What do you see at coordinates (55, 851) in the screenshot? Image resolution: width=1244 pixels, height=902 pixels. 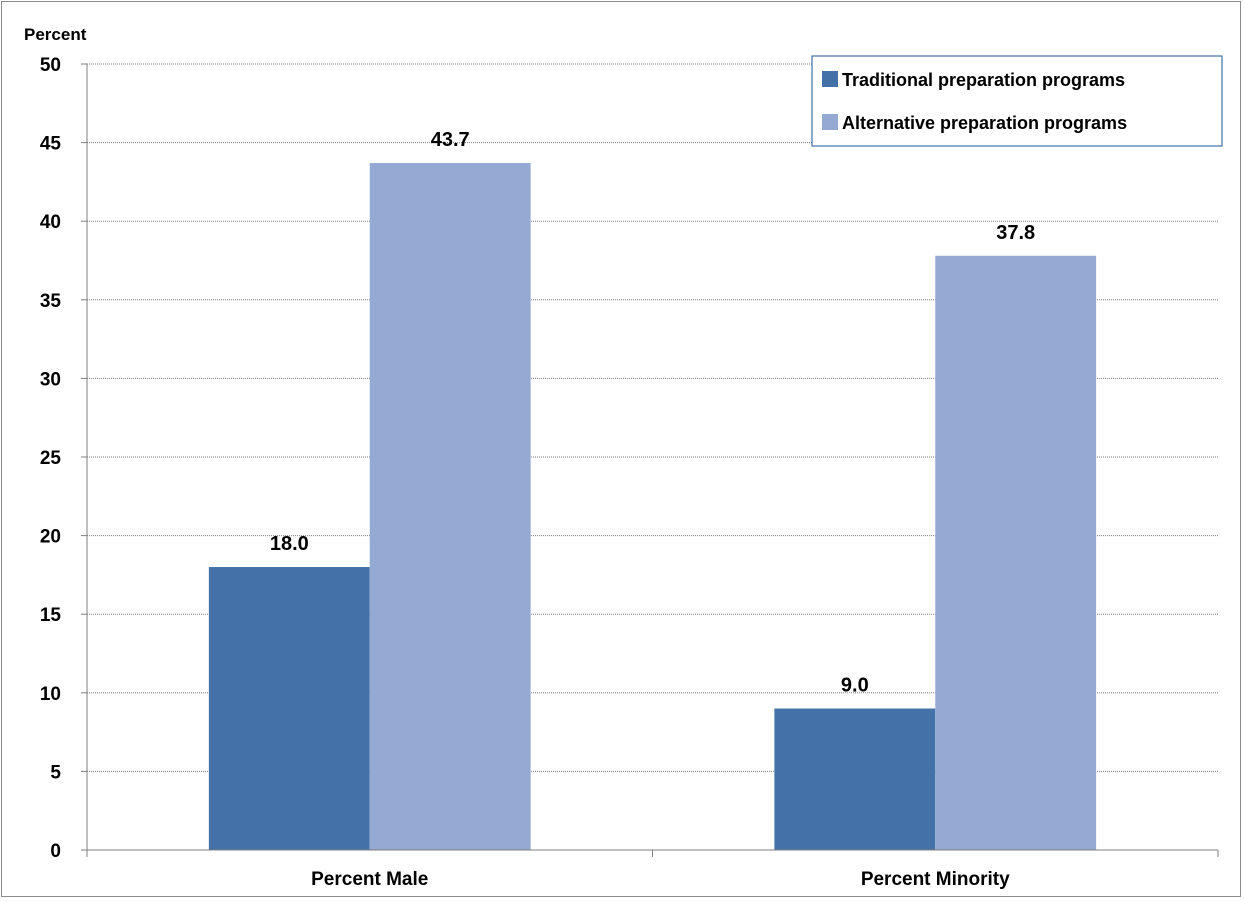 I see `y-tick-label: 0` at bounding box center [55, 851].